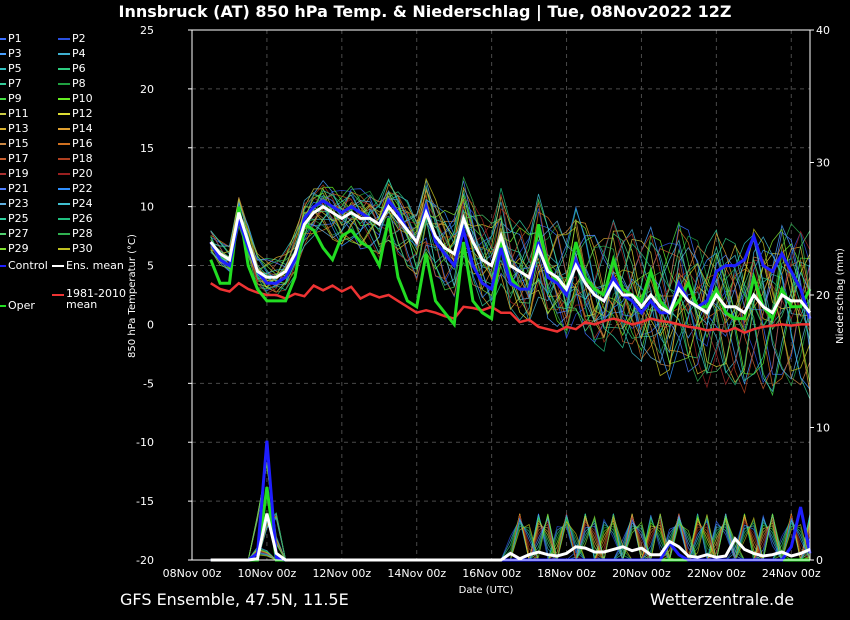 This screenshot has height=620, width=850. What do you see at coordinates (150, 324) in the screenshot?
I see `y-tick-label: 0` at bounding box center [150, 324].